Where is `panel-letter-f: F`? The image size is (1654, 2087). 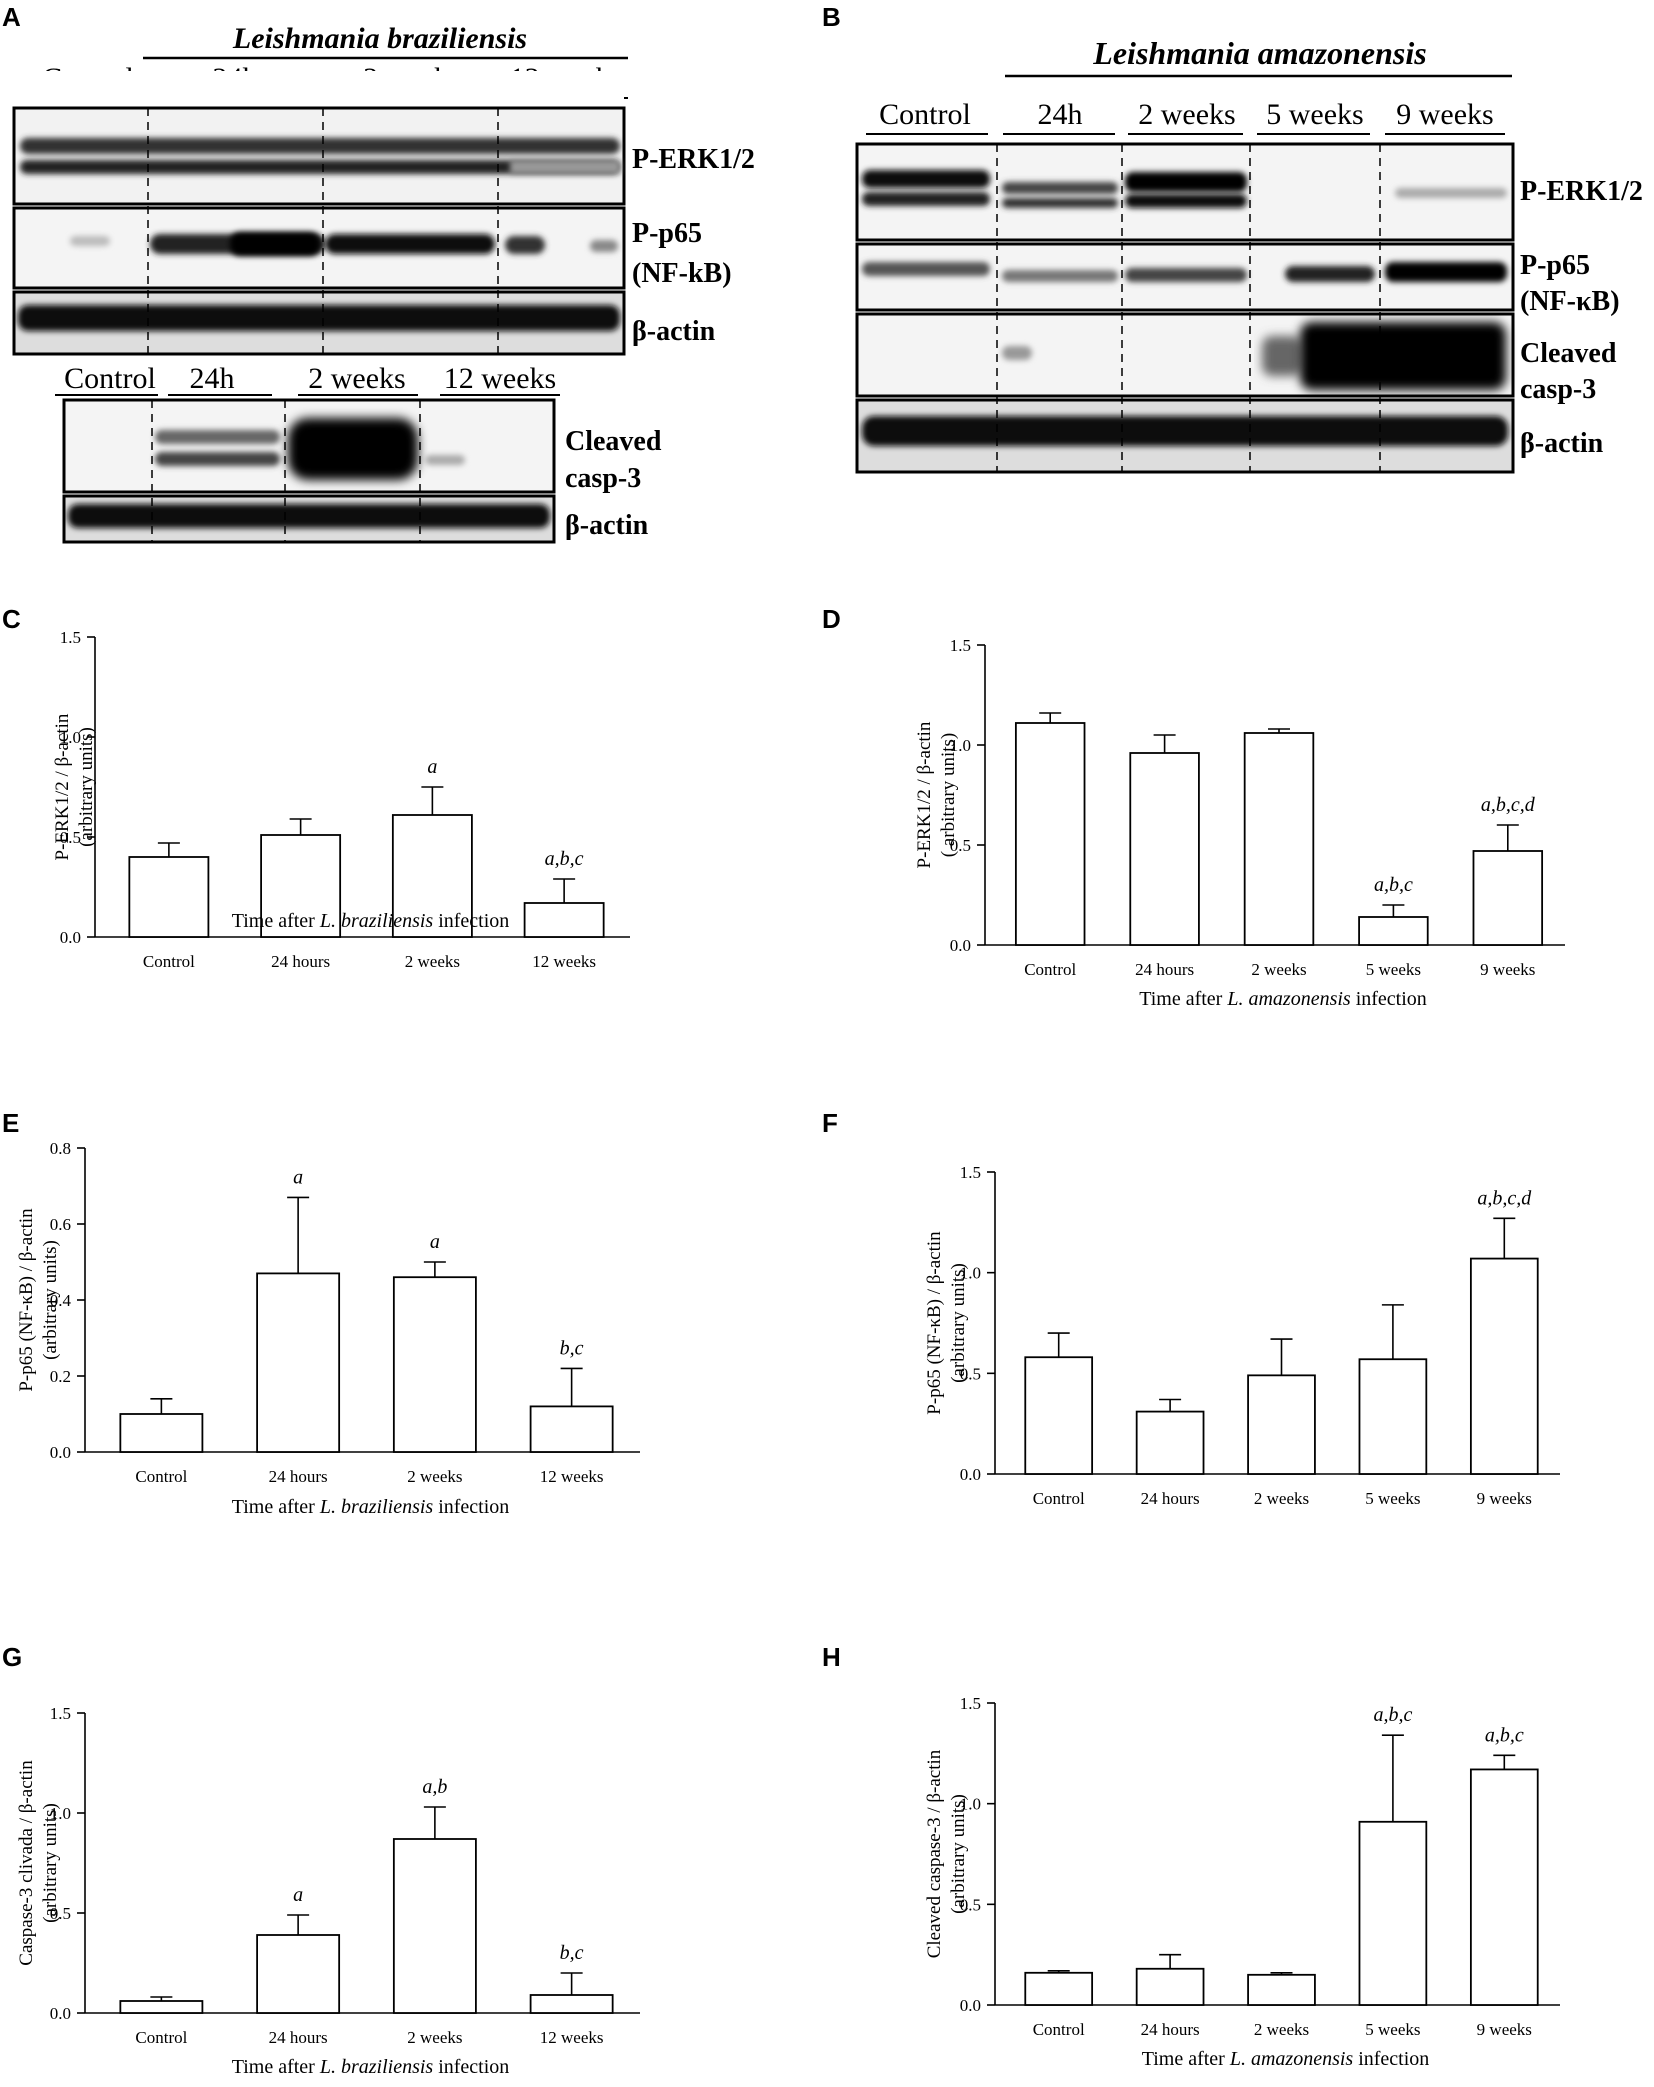 panel-letter-f: F is located at coordinates (830, 1123).